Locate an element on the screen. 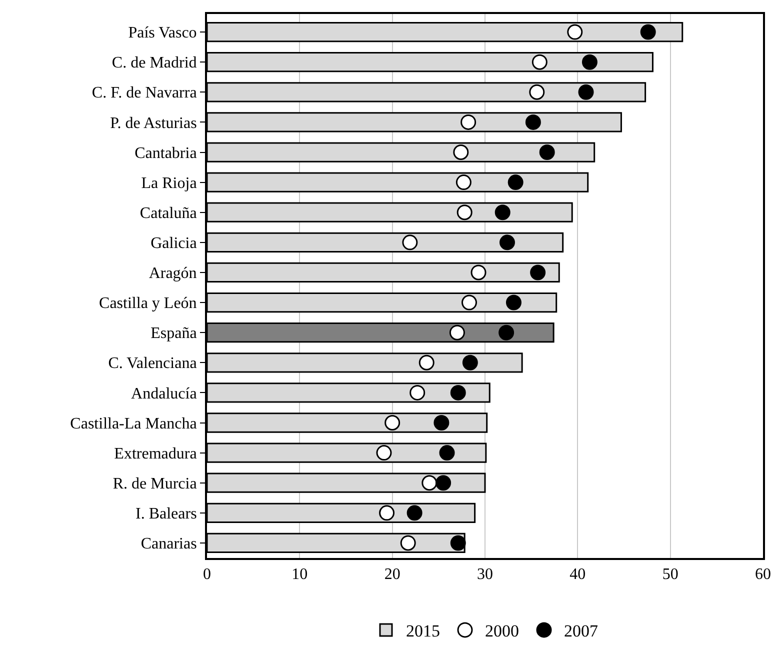  legend-label: 2015 is located at coordinates (423, 631).